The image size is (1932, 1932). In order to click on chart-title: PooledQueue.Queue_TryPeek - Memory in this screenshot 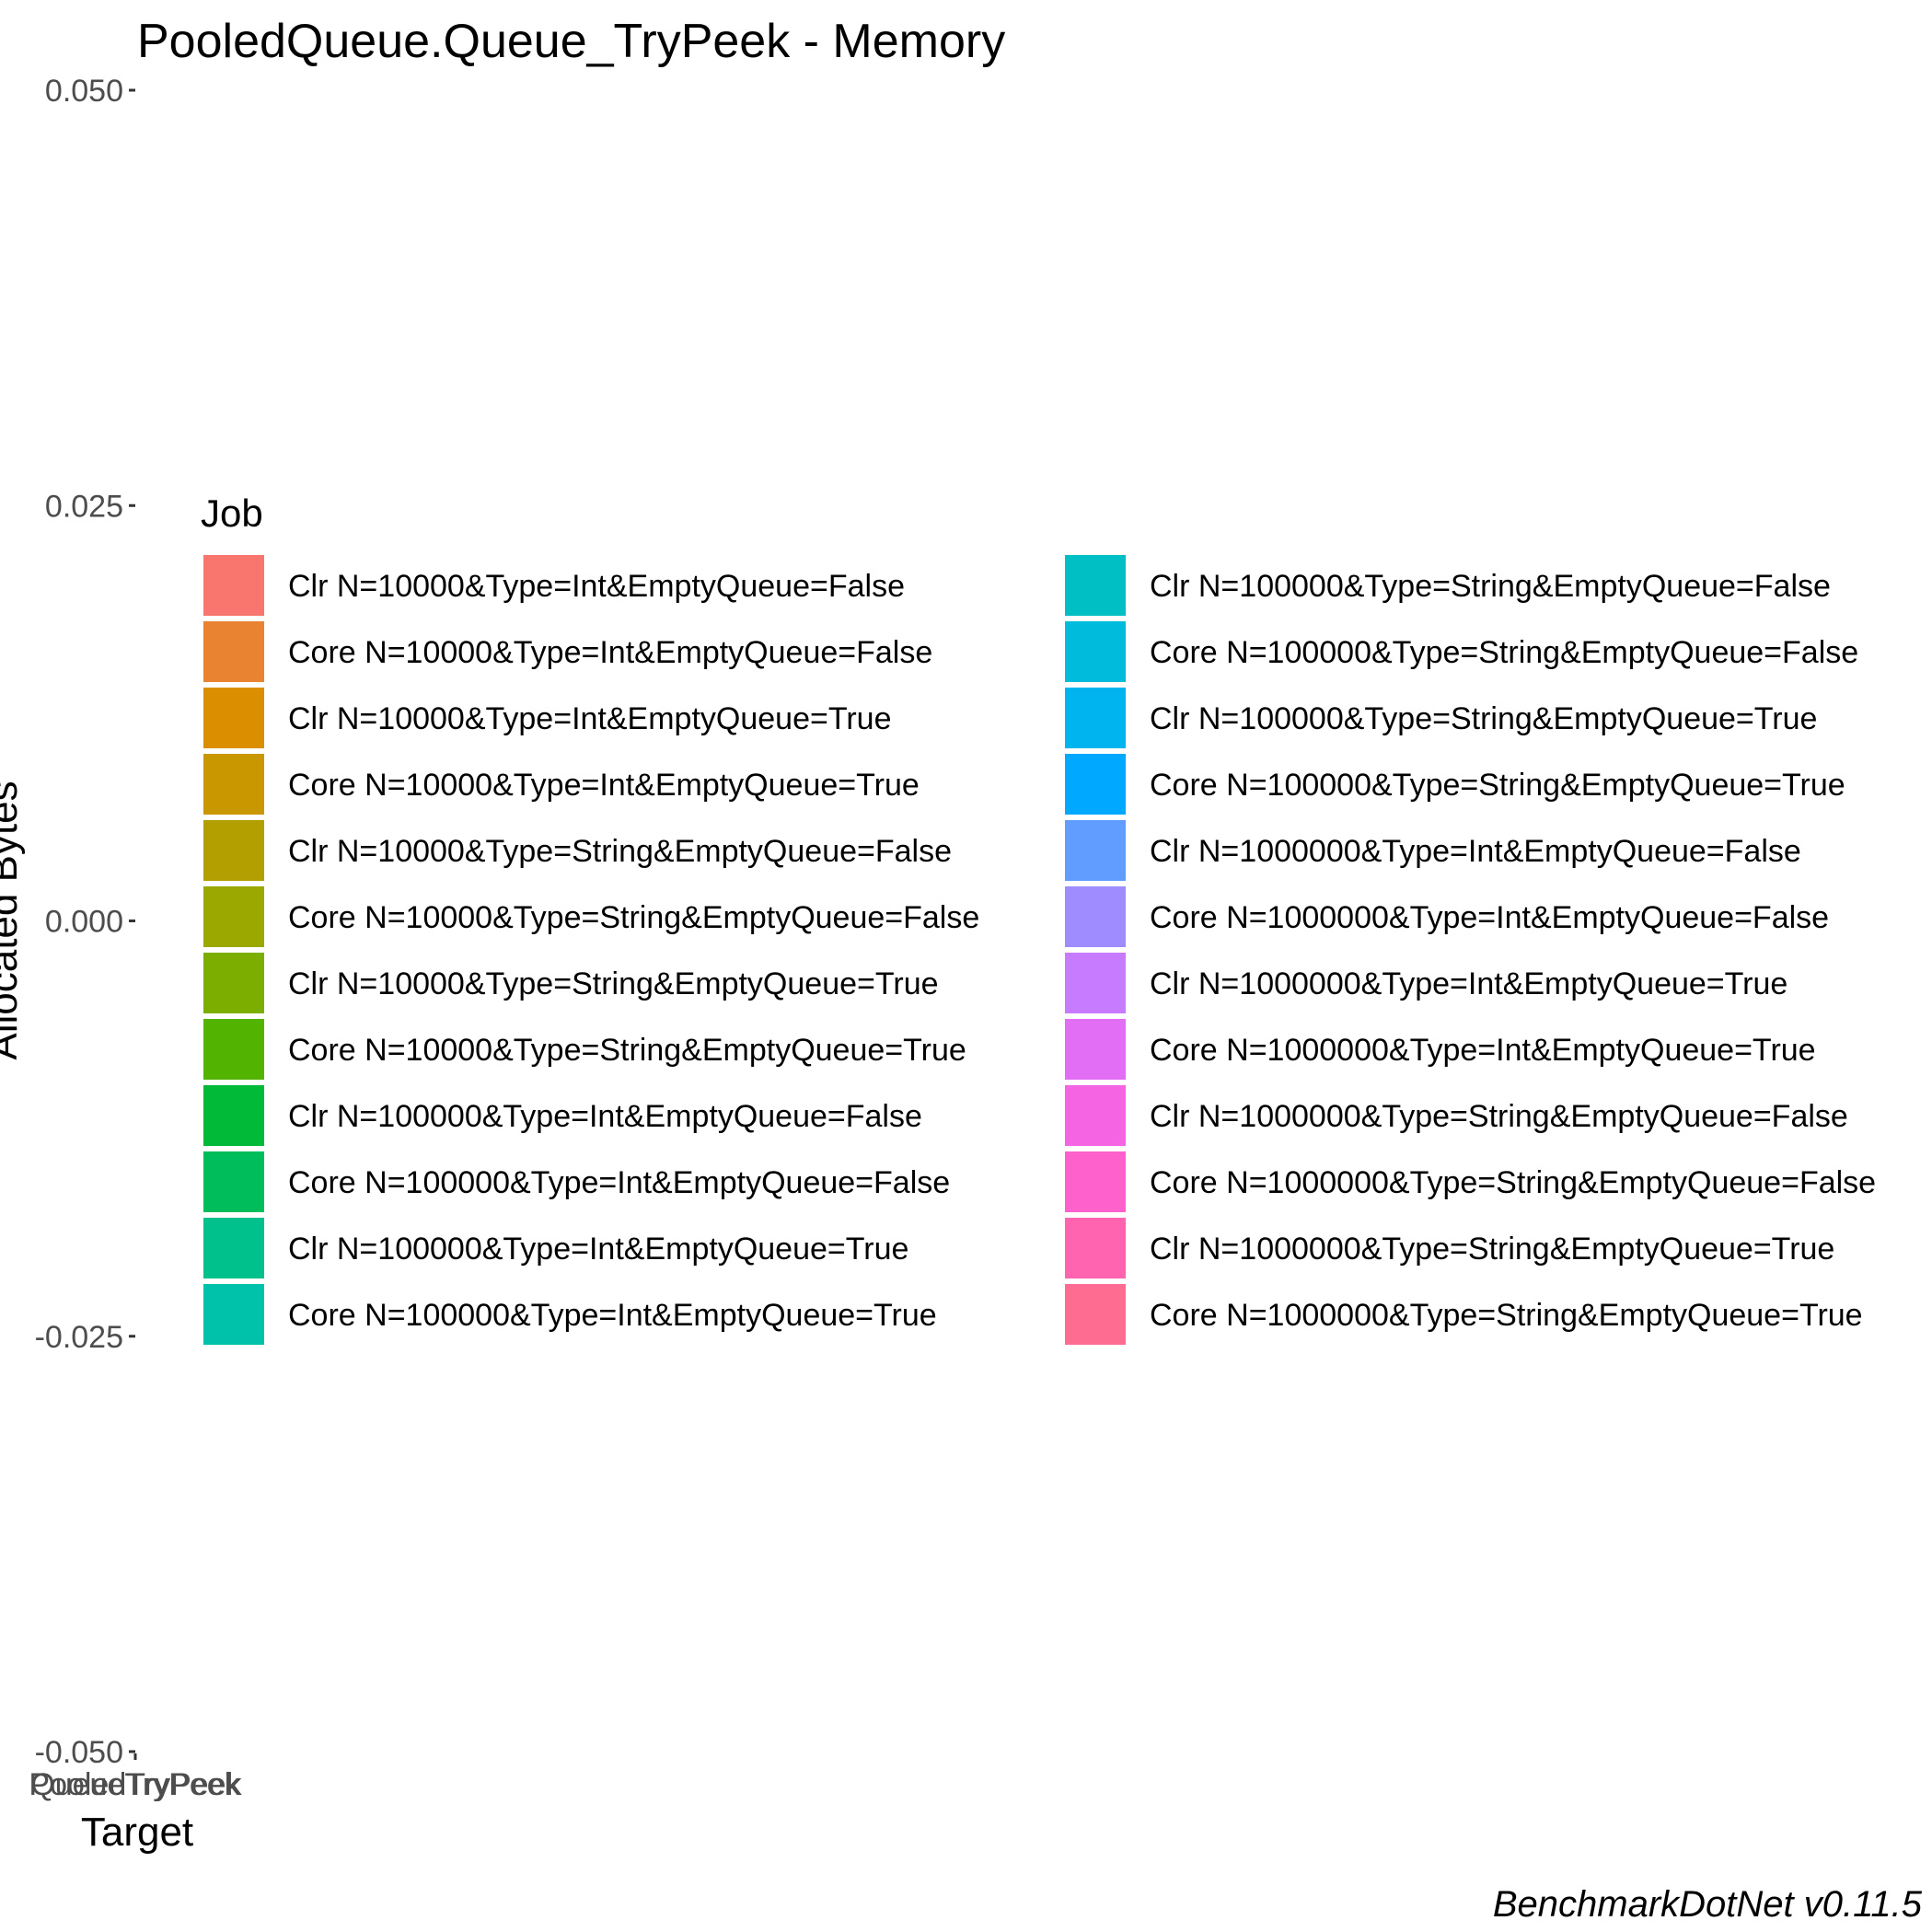, I will do `click(571, 42)`.